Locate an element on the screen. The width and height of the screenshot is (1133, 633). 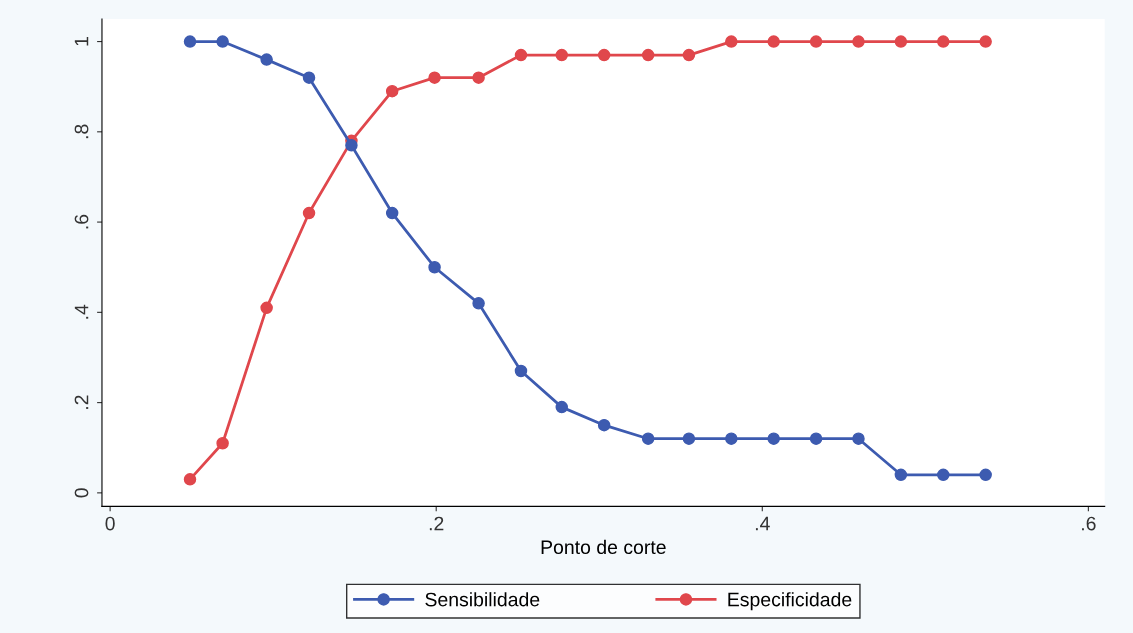
x-tick-label: .4 is located at coordinates (762, 523).